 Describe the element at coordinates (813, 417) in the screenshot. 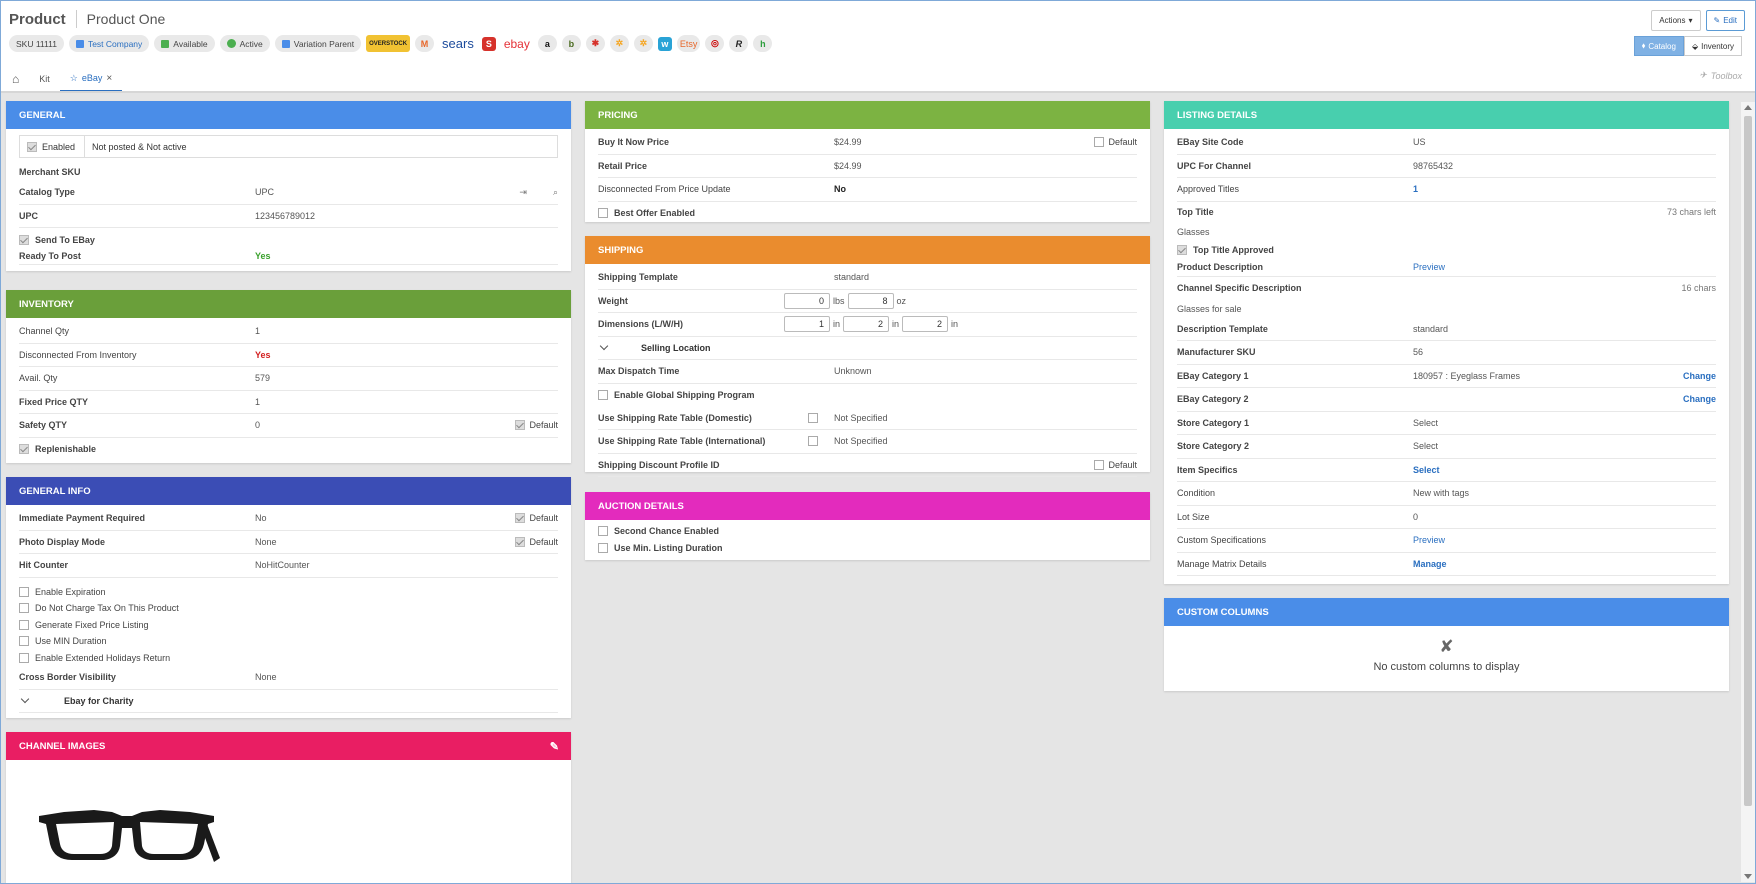

I see `rate-domestic-checkbox` at that location.